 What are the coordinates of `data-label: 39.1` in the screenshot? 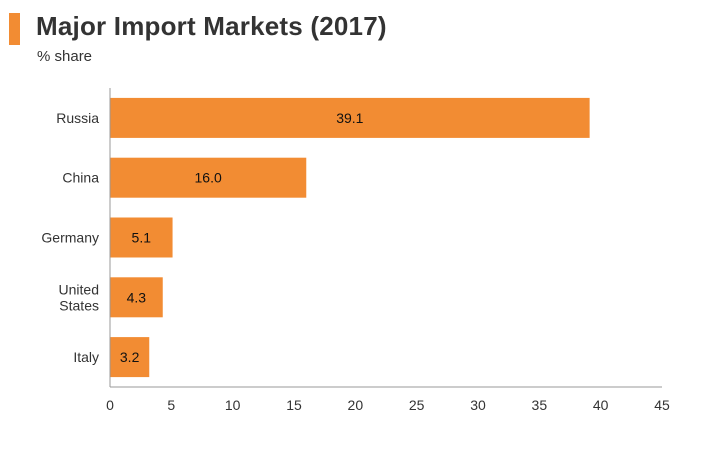 It's located at (349, 118).